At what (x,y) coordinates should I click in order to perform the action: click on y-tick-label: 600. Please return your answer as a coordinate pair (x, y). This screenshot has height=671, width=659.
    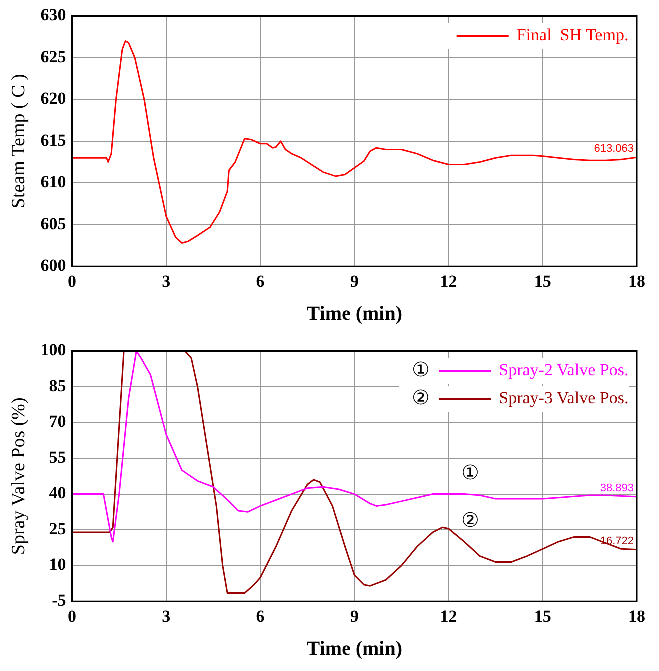
    Looking at the image, I should click on (53, 265).